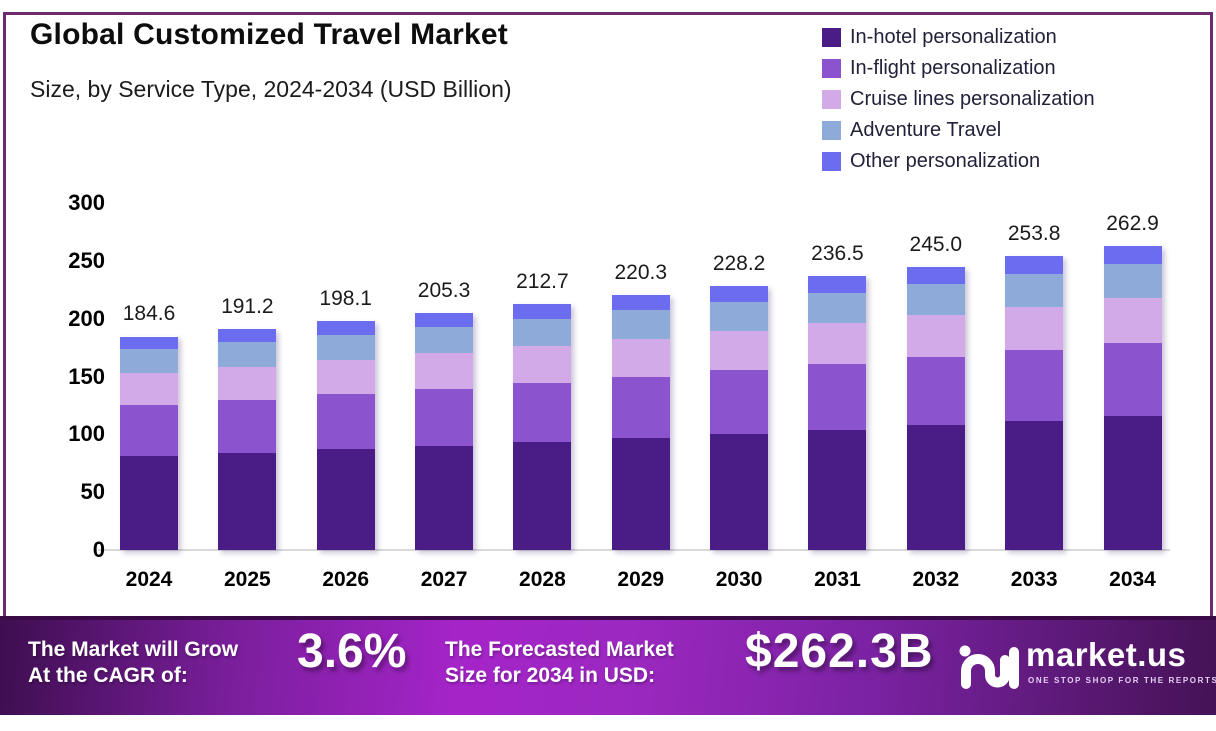 This screenshot has width=1216, height=731. I want to click on bar-segment-2031-in-flight-personalization, so click(837, 396).